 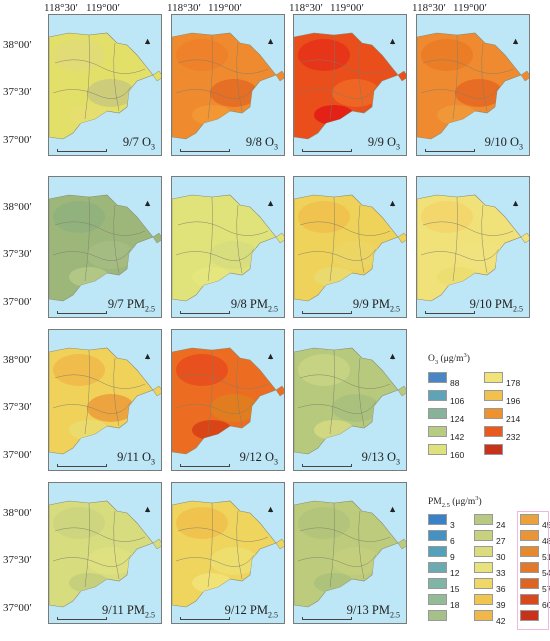 I want to click on panel-label: 9/9 PM2.5, so click(x=376, y=305).